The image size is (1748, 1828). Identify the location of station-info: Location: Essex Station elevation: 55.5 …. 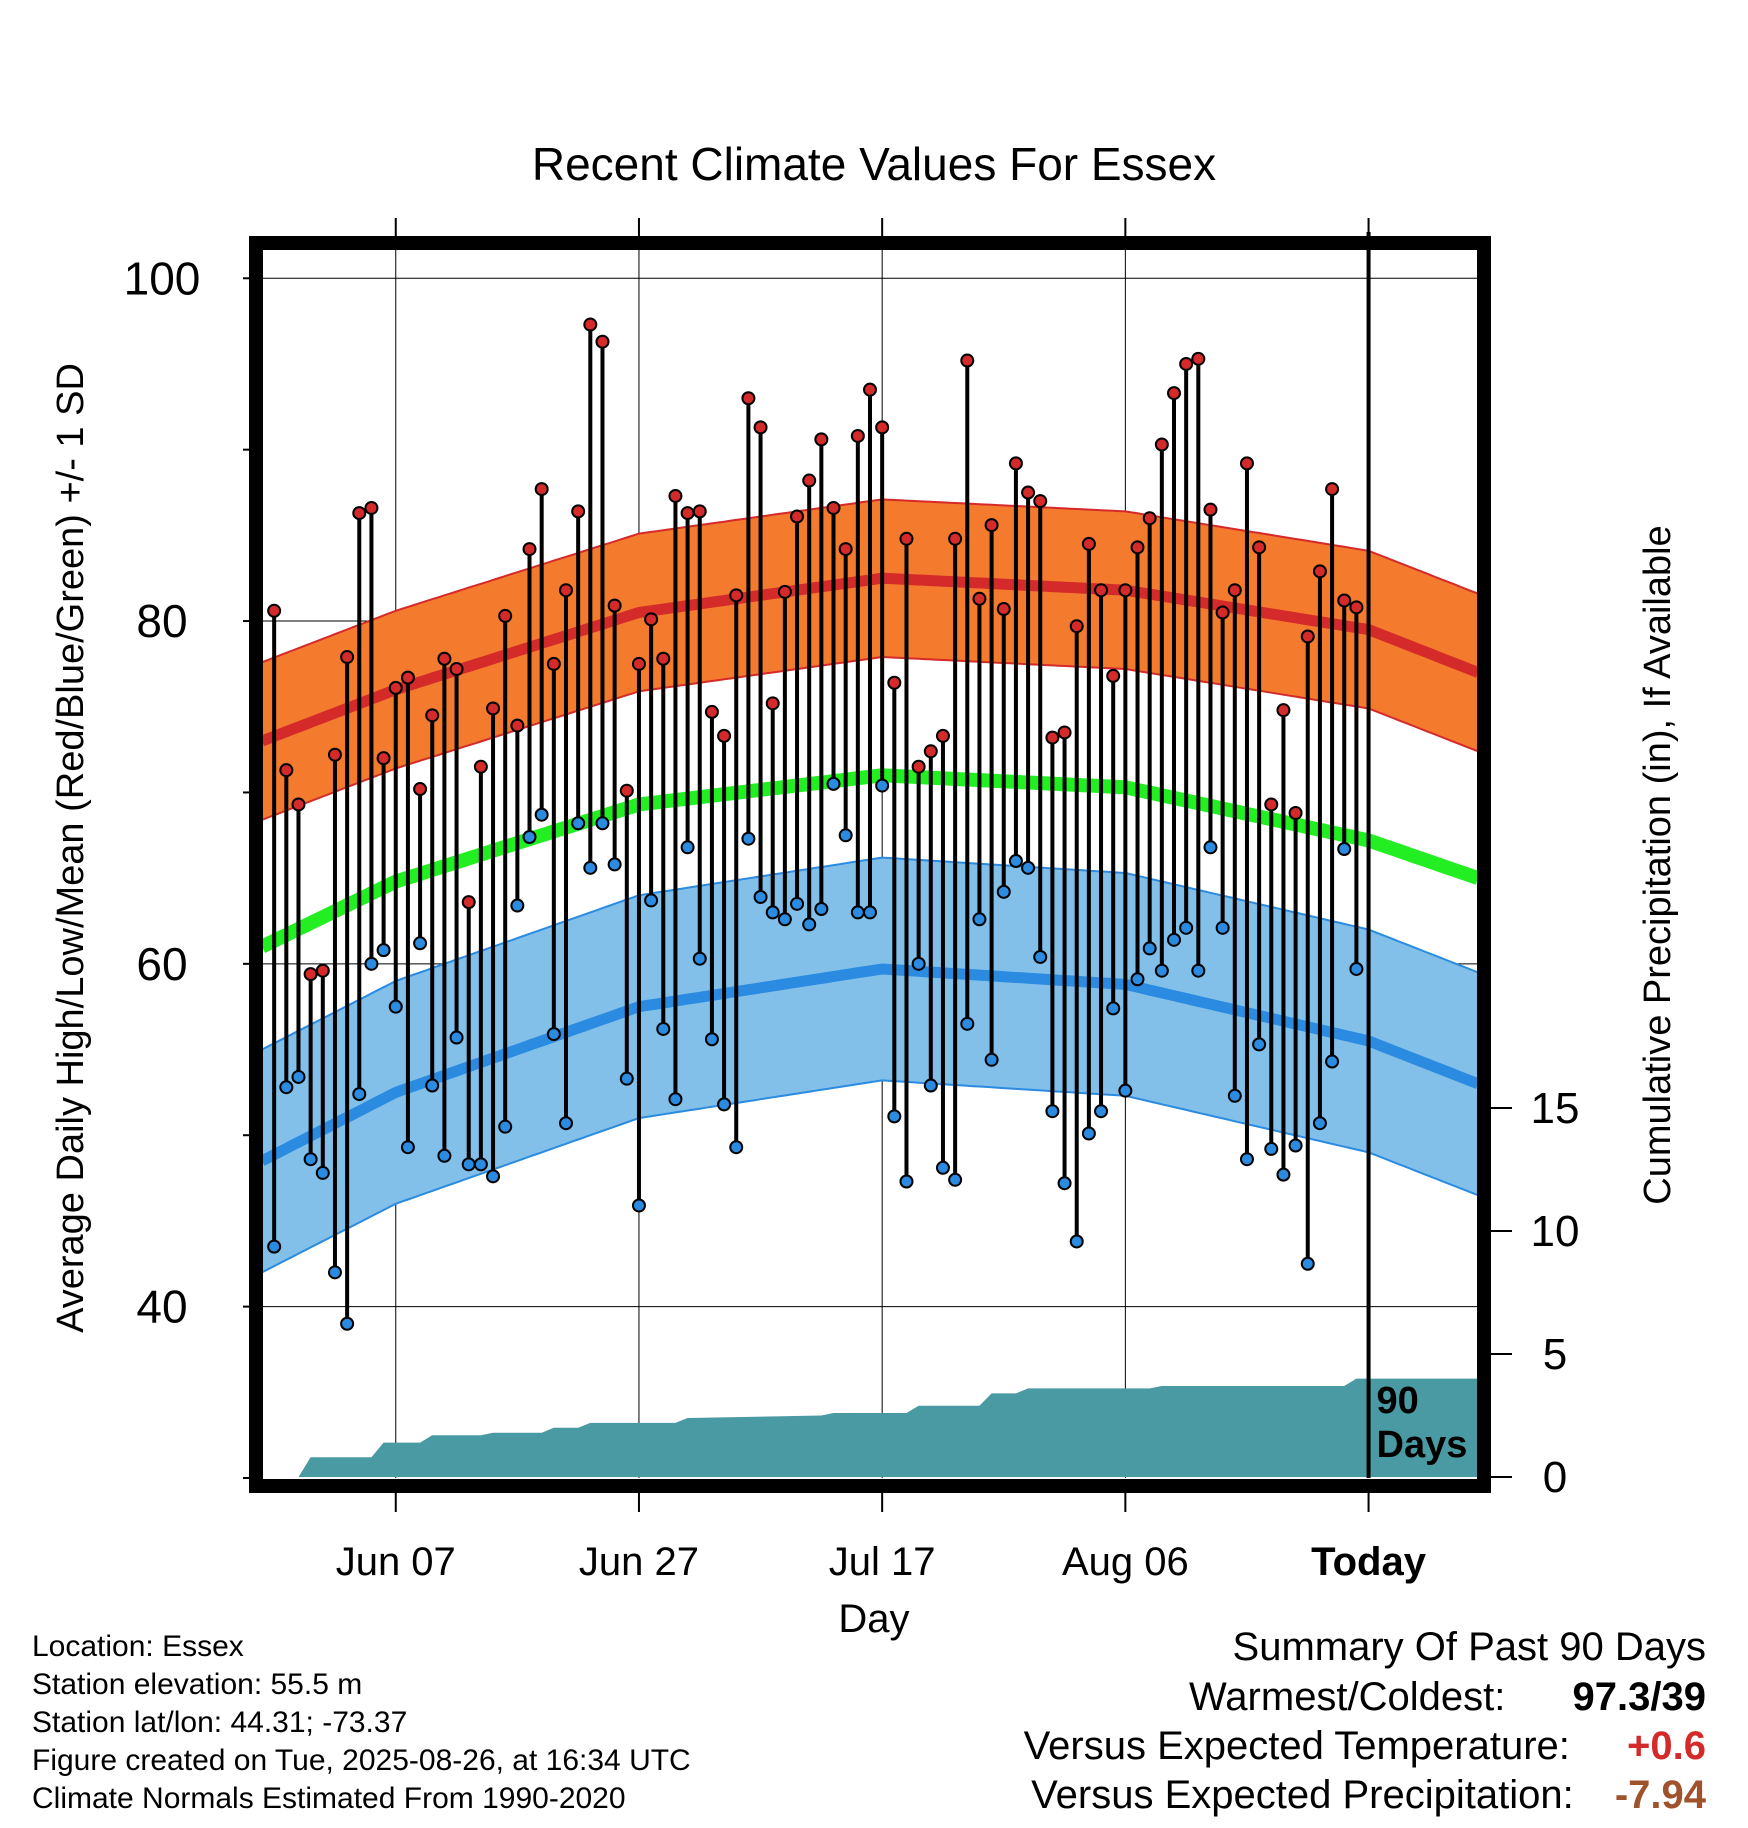
(361, 1723).